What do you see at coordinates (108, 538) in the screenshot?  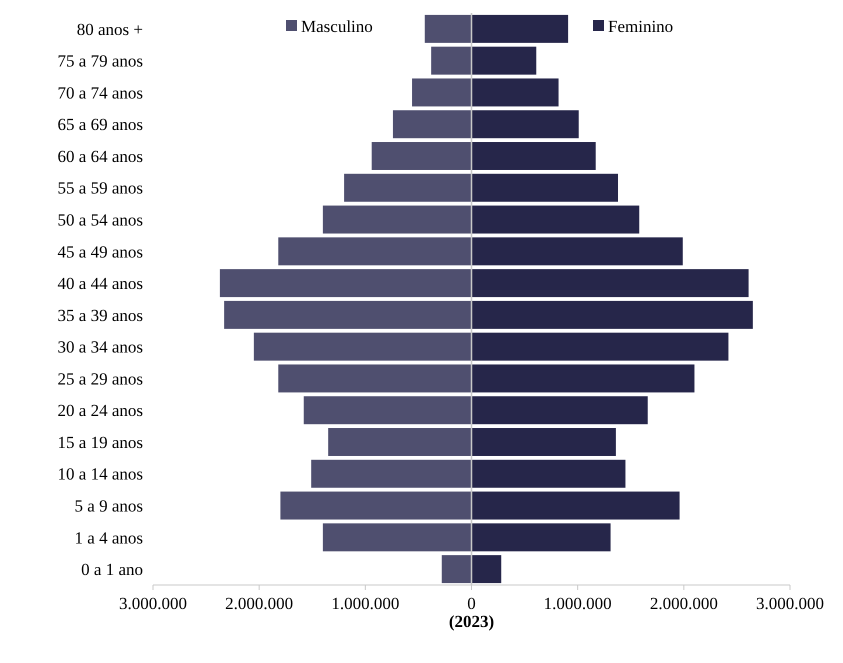 I see `y-tick-label: 1 a 4 anos` at bounding box center [108, 538].